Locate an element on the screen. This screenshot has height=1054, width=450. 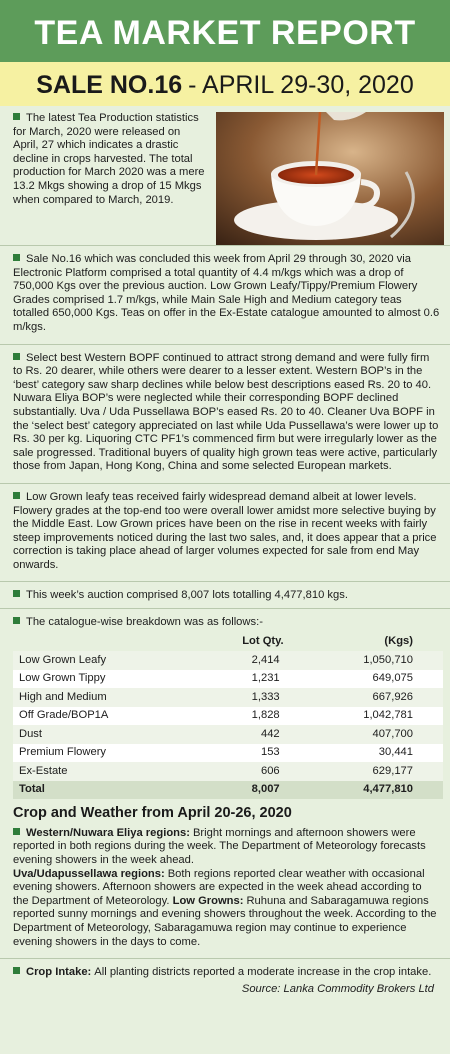
table-row: Low Grown Tippy 1,231 649,075 is located at coordinates (228, 679).